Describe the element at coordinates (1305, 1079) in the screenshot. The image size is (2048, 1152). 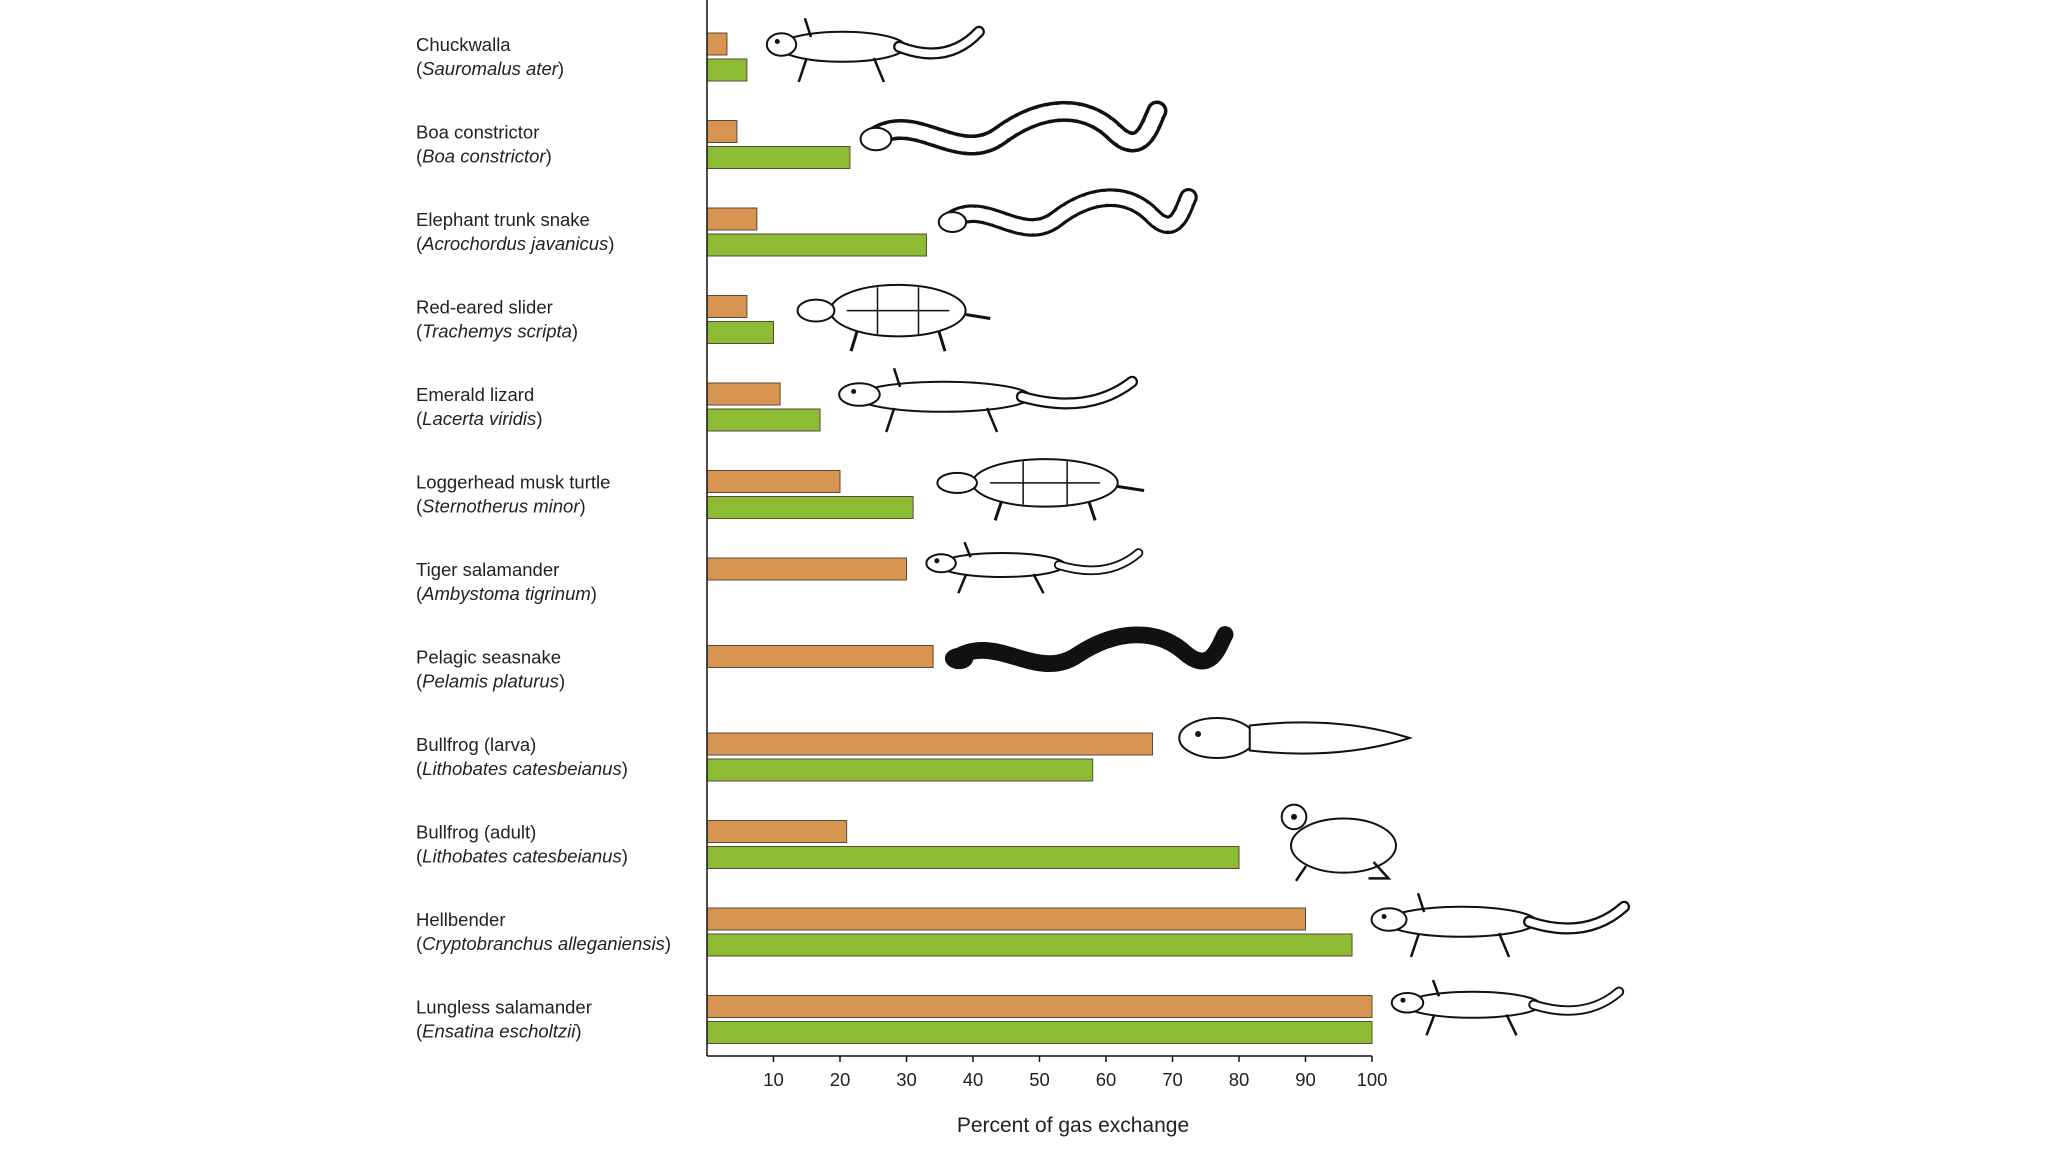
I see `x-tick-label: 90` at that location.